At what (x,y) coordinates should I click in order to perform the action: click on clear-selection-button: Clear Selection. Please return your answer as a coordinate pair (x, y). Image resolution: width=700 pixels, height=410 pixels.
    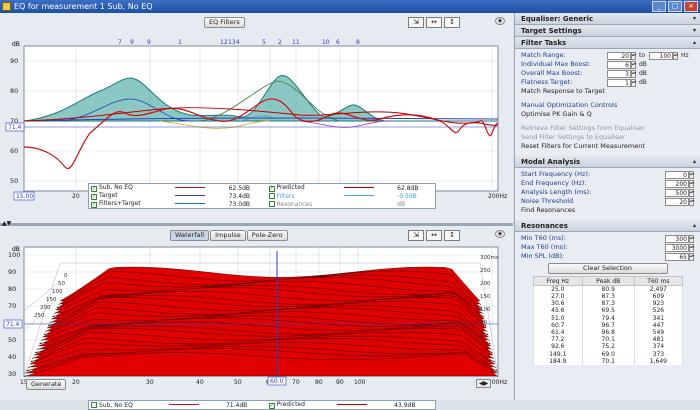
    Looking at the image, I should click on (607, 268).